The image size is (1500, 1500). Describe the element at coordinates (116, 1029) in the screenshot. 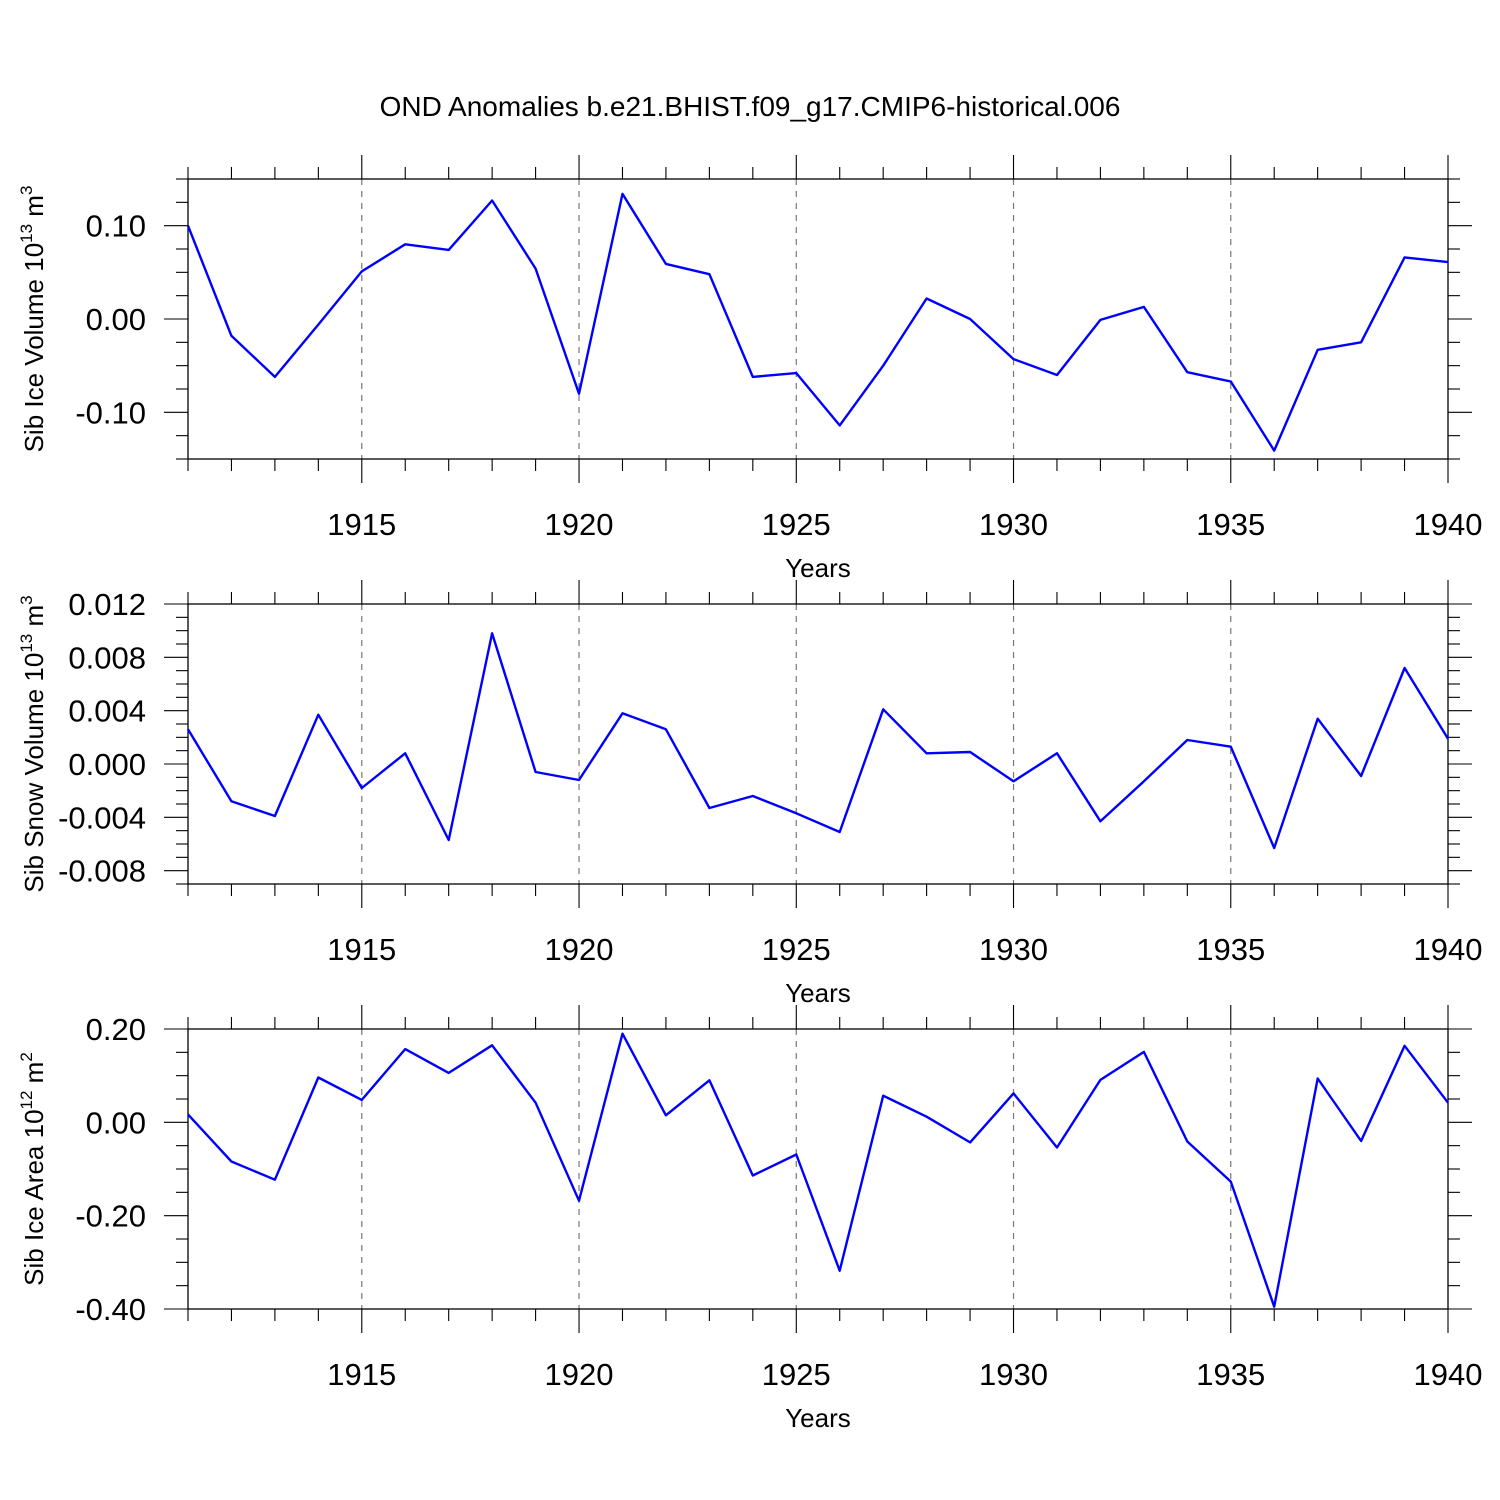

I see `y-tick-label: 0.20` at that location.